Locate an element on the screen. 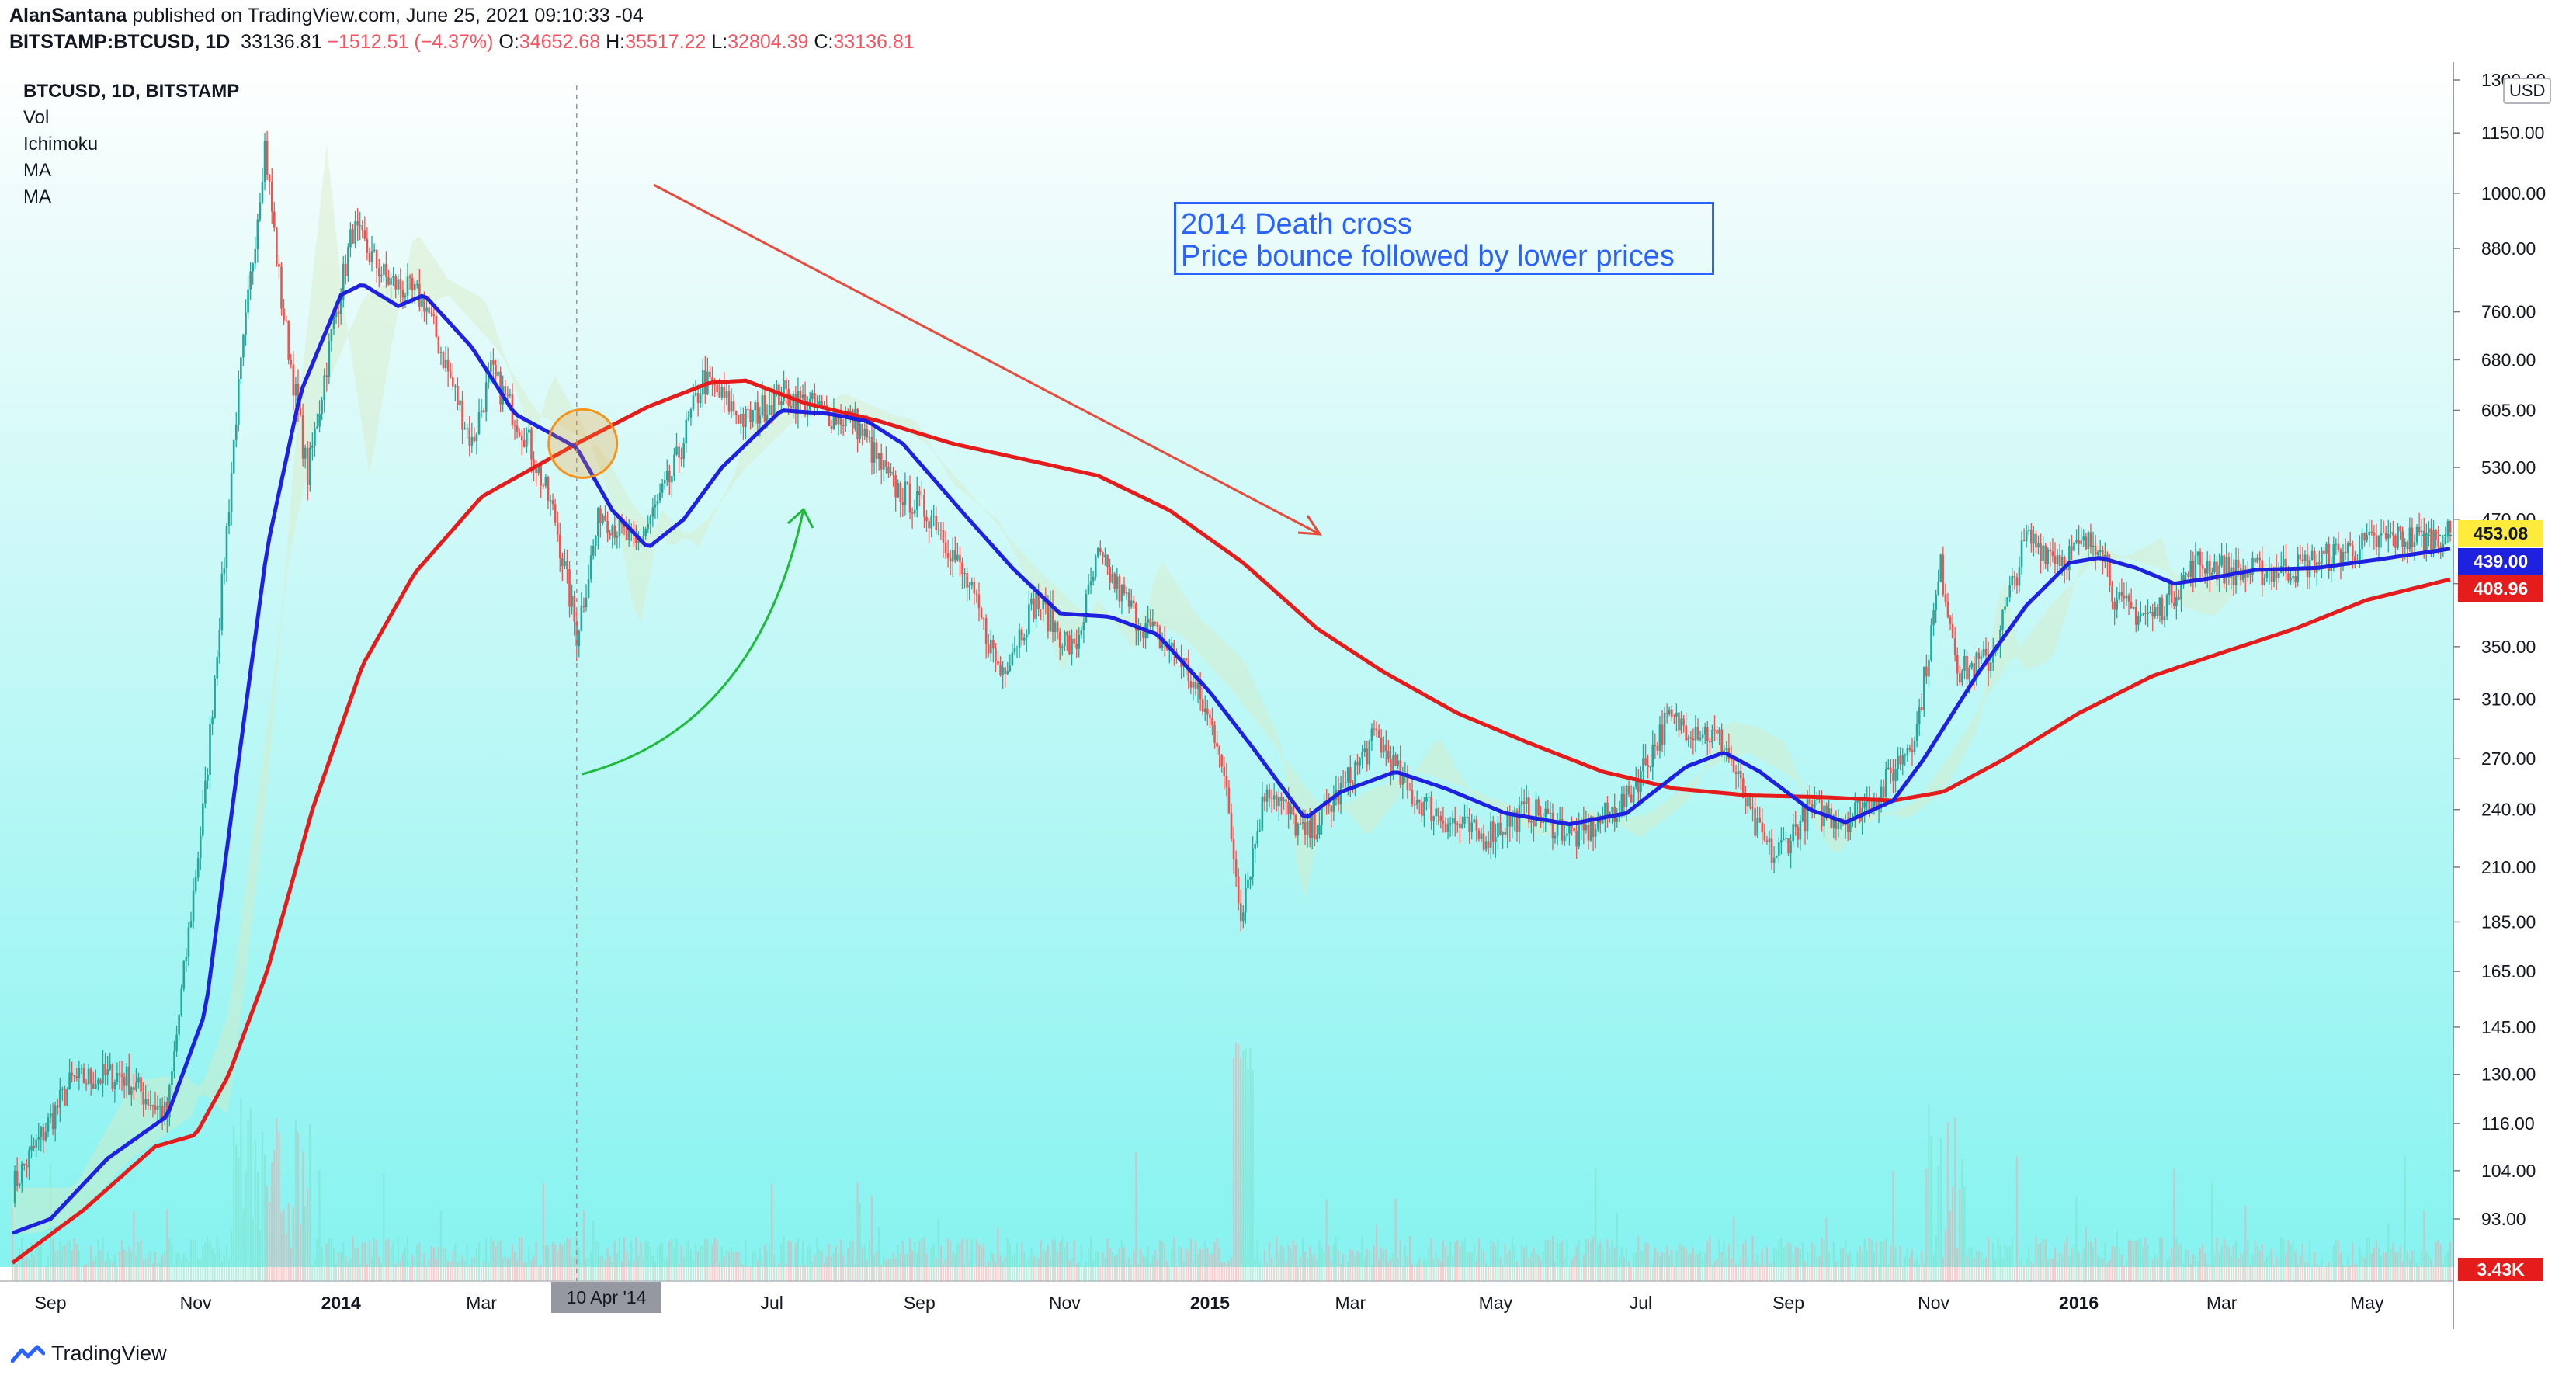 The height and width of the screenshot is (1382, 2576). time-tick-label: Jul is located at coordinates (1641, 1303).